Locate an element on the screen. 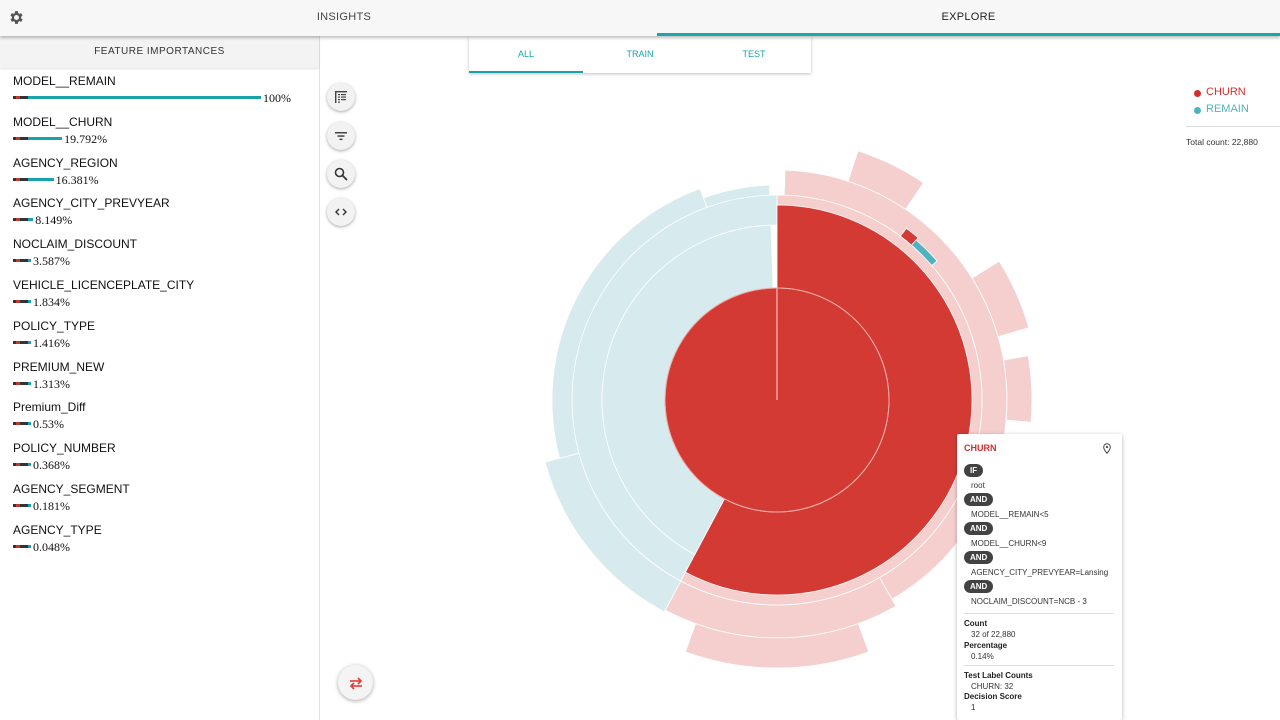 The width and height of the screenshot is (1280, 720). pin-icon is located at coordinates (1107, 448).